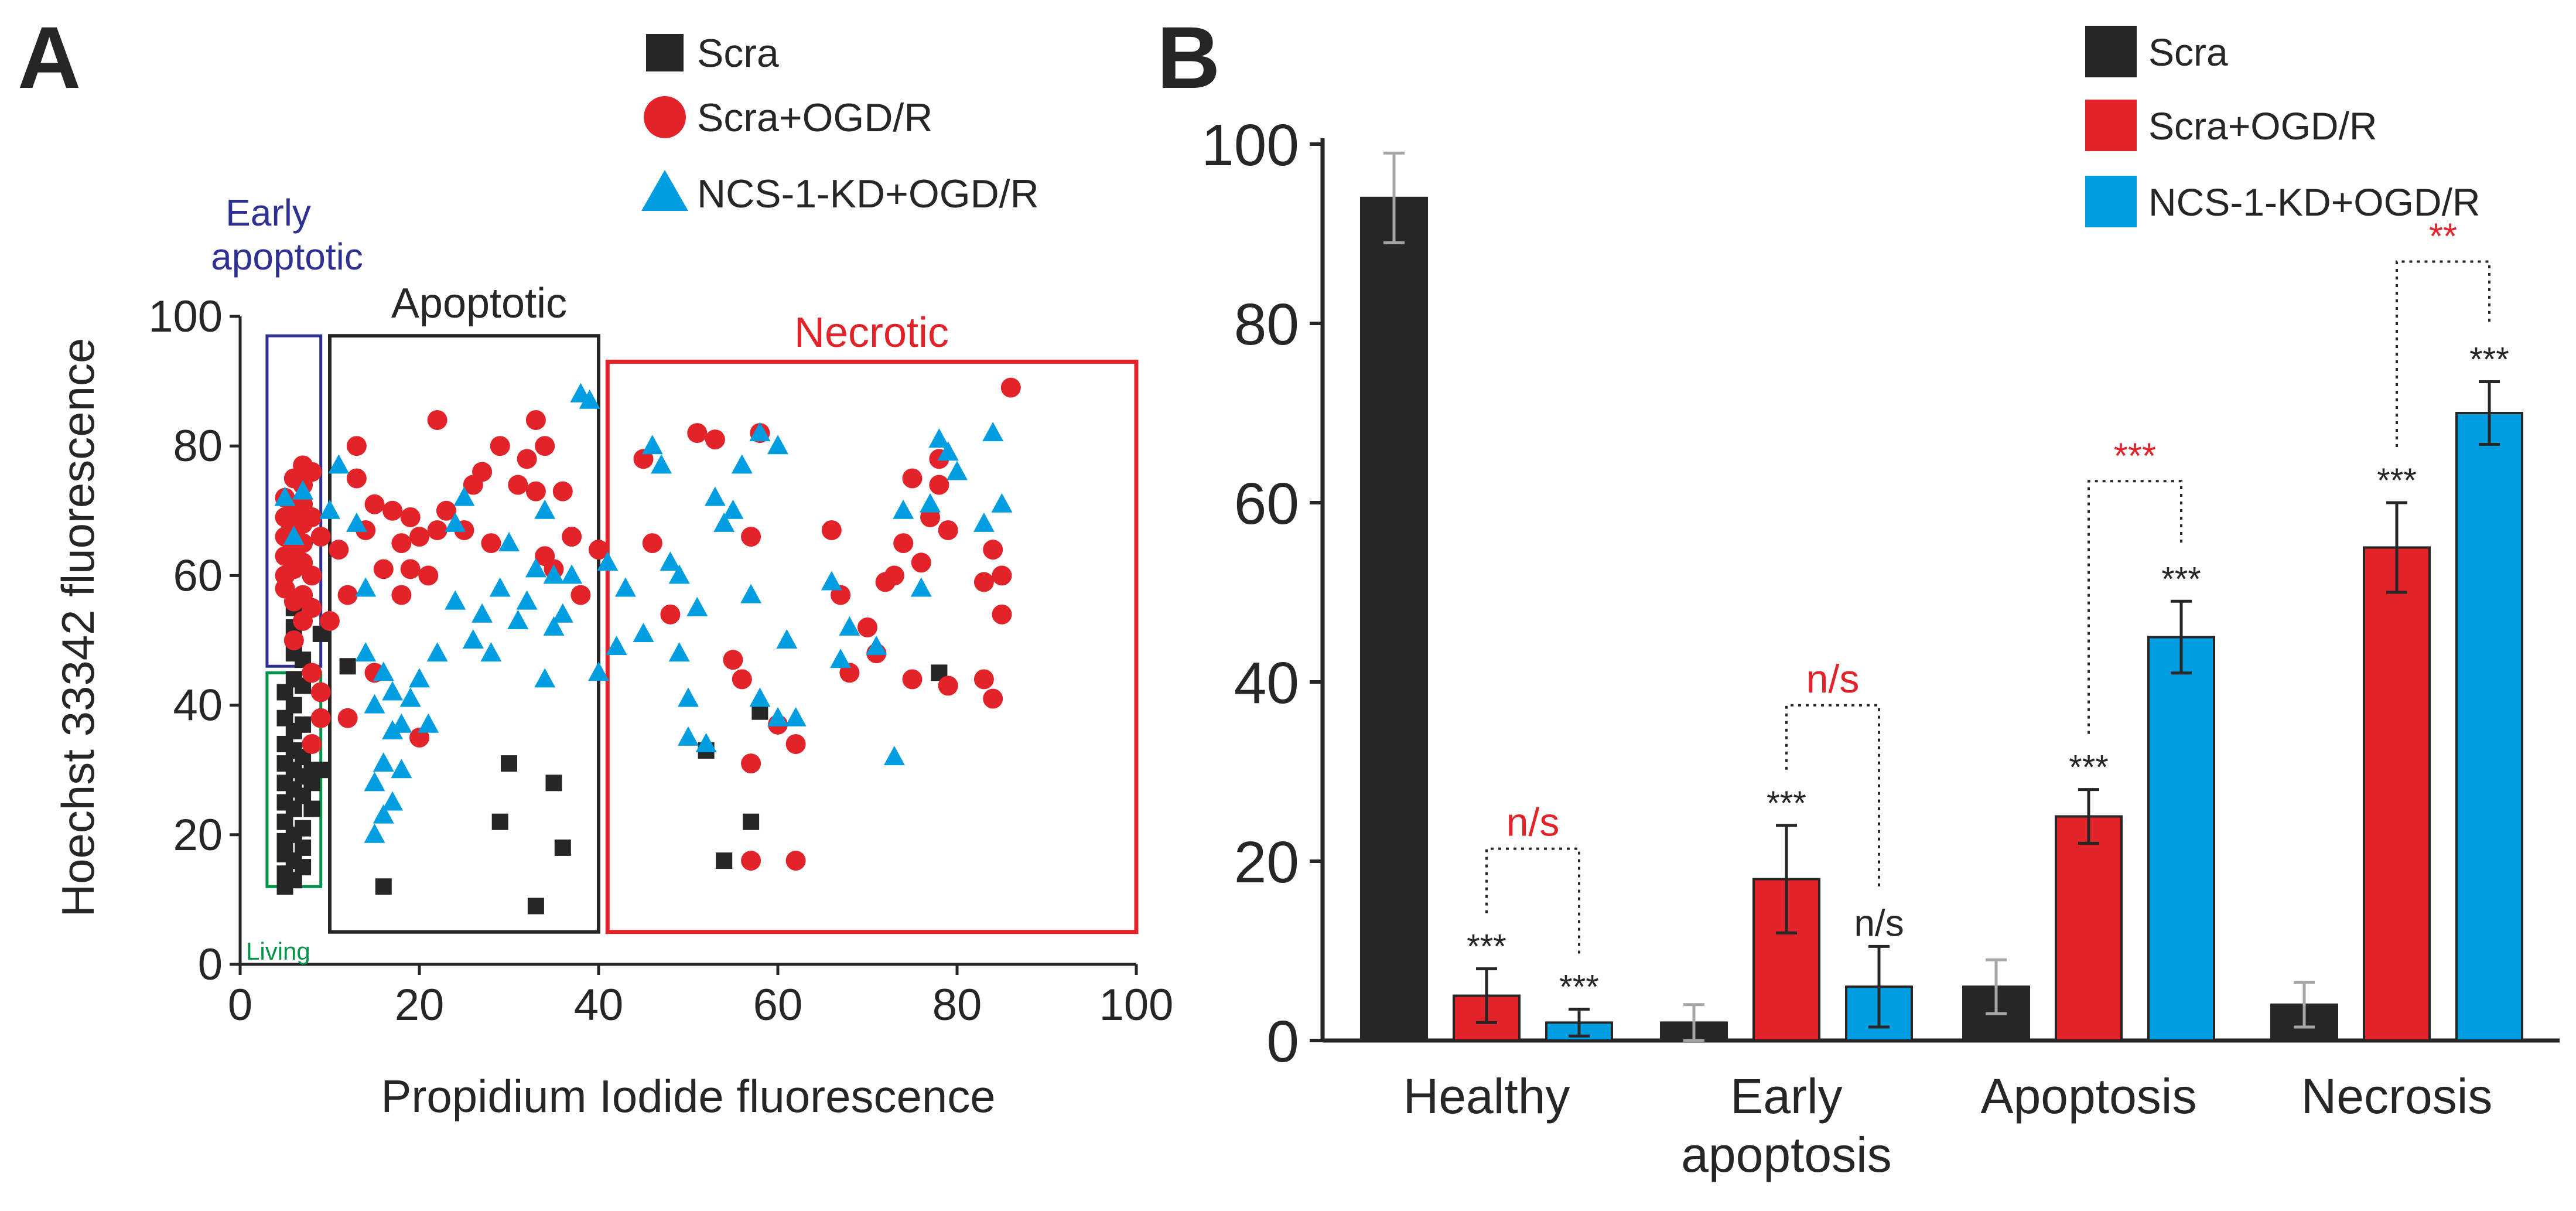 The height and width of the screenshot is (1211, 2576). What do you see at coordinates (871, 332) in the screenshot?
I see `region-necrotic-label: Necrotic` at bounding box center [871, 332].